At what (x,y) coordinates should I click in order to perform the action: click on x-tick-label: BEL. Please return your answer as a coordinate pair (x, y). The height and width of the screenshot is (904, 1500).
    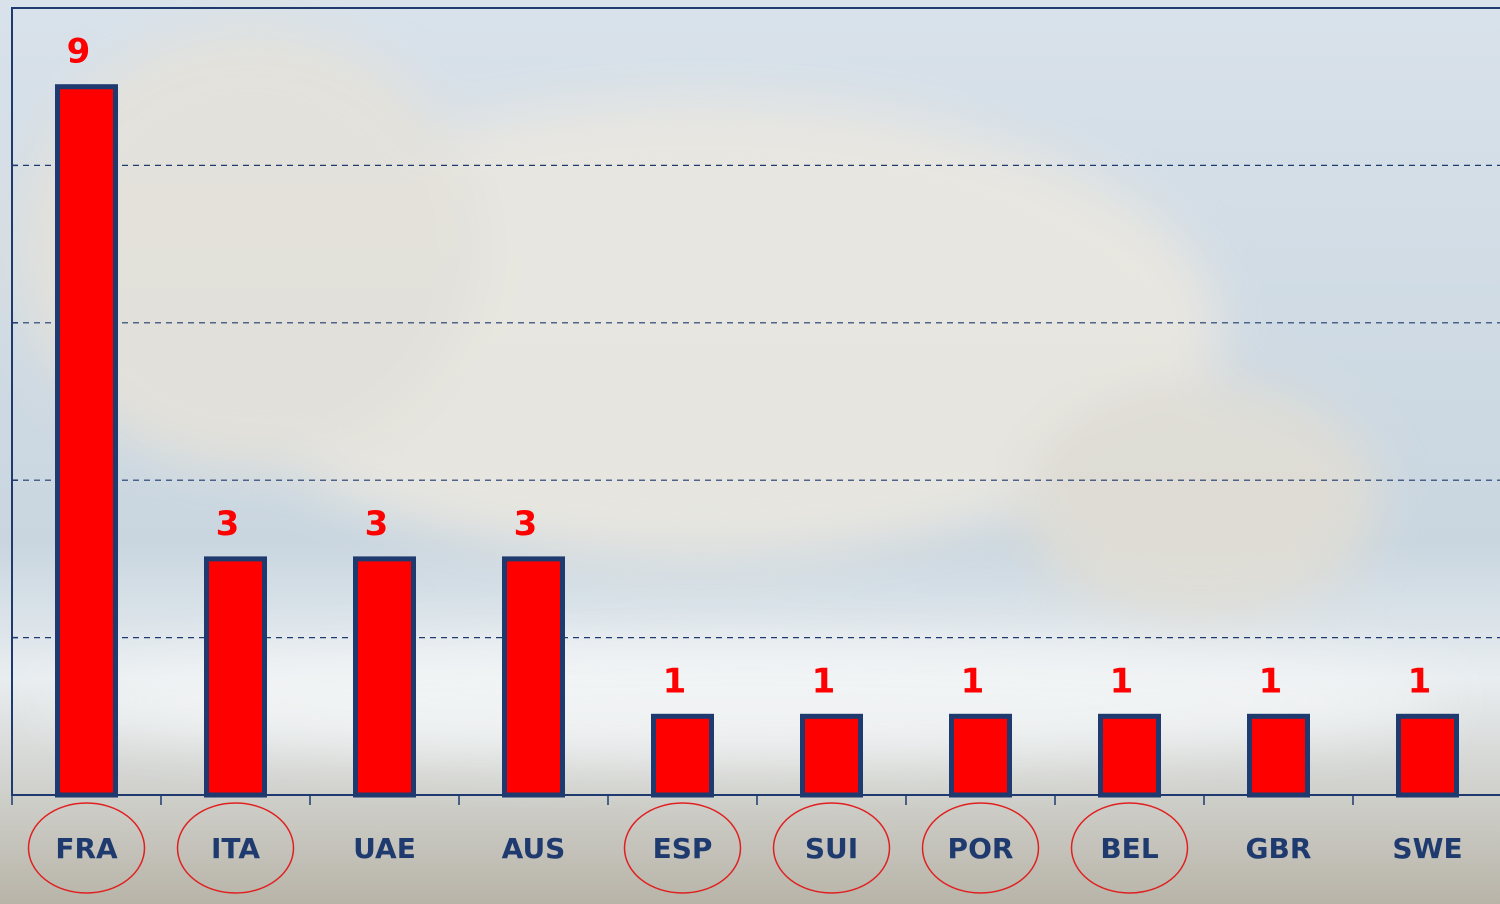
    Looking at the image, I should click on (1129, 848).